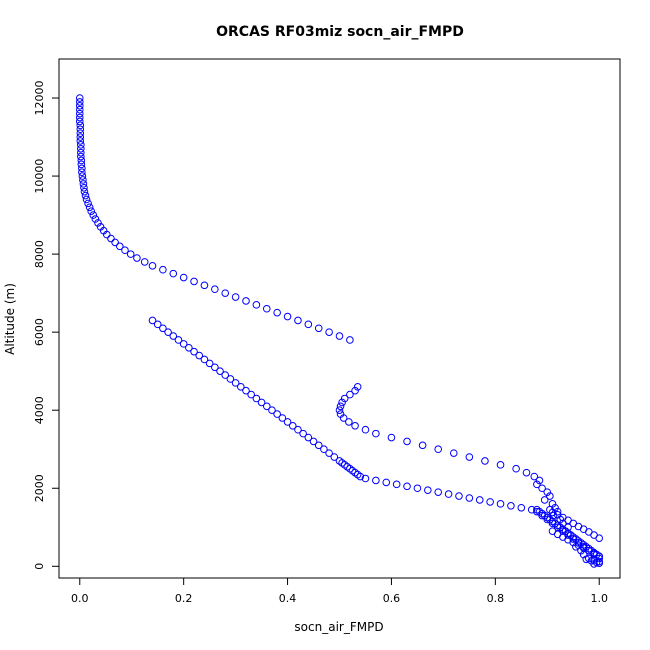 The width and height of the screenshot is (650, 650). What do you see at coordinates (496, 598) in the screenshot?
I see `x-tick-label: 0.8` at bounding box center [496, 598].